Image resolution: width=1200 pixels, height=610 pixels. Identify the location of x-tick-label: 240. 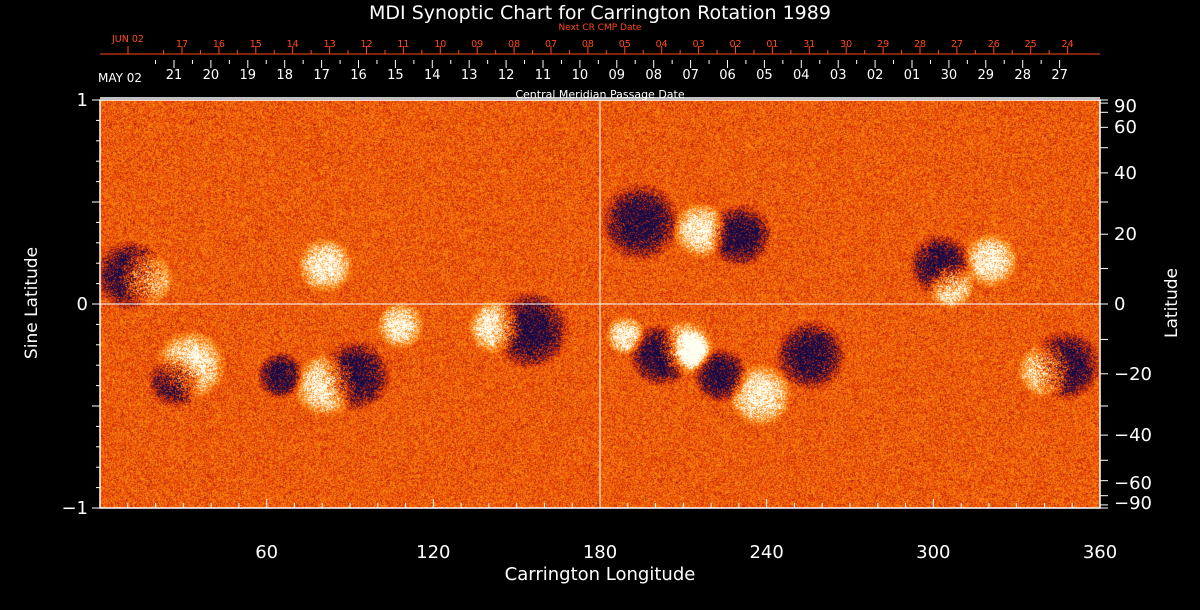
(766, 552).